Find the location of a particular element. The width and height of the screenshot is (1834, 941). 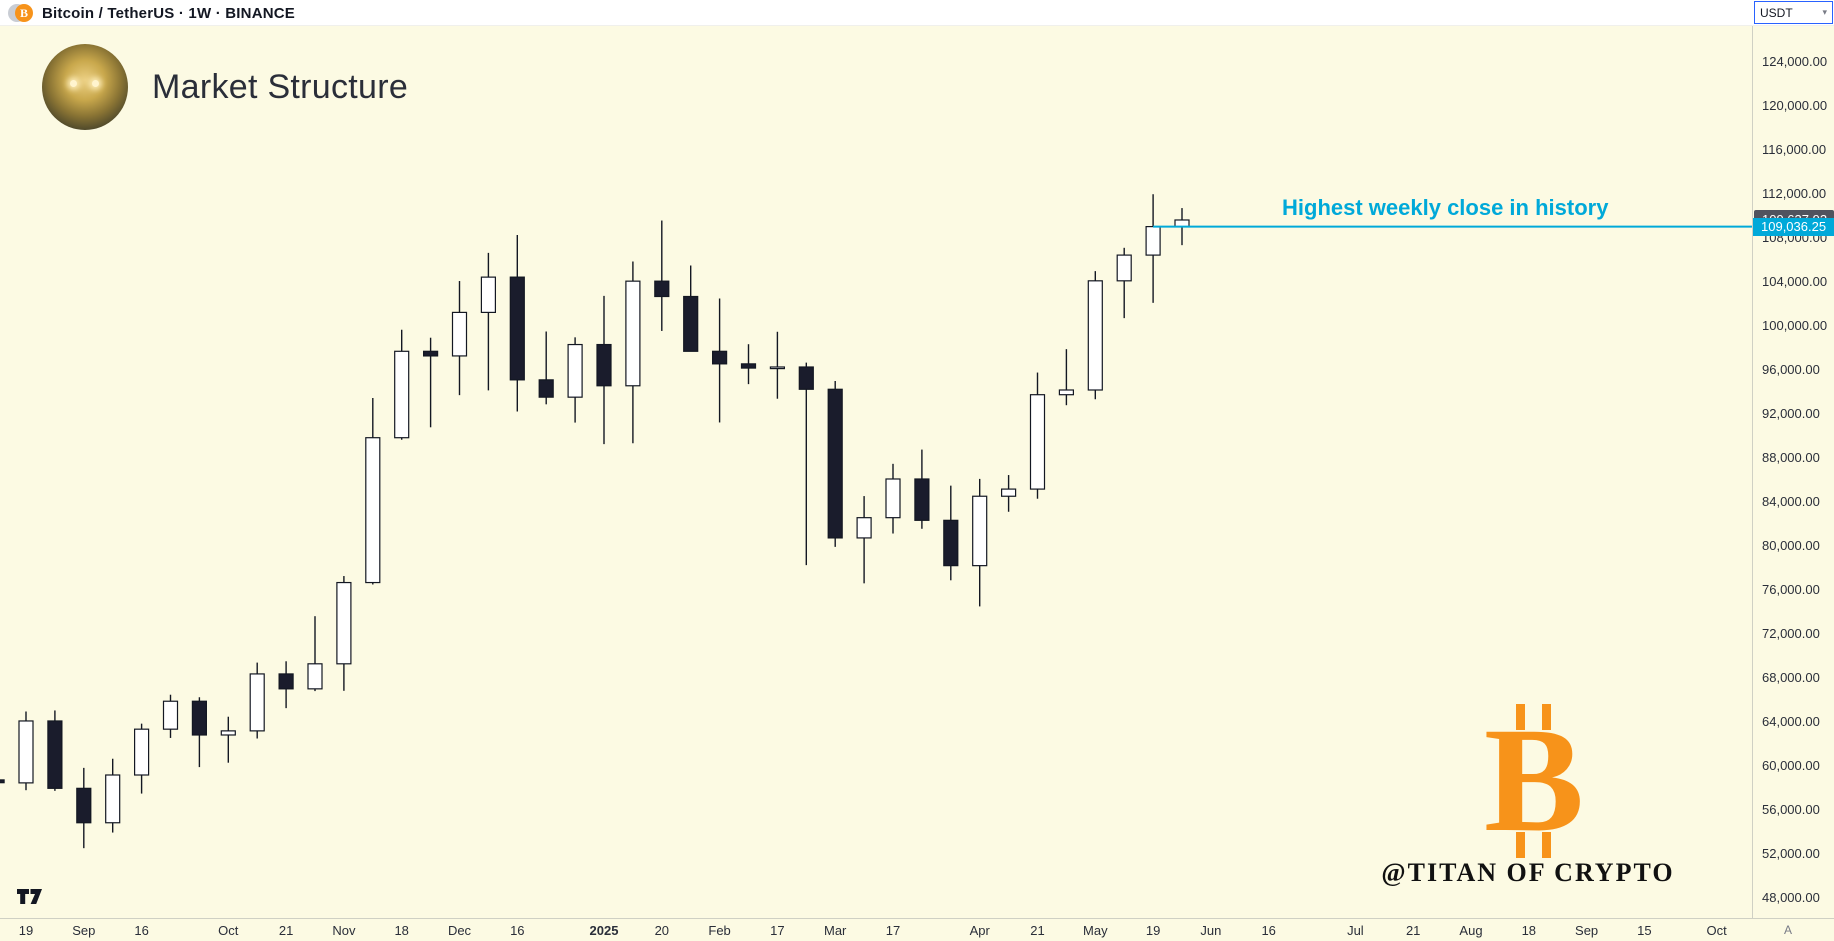

time-tick-label: 2025 is located at coordinates (604, 930).